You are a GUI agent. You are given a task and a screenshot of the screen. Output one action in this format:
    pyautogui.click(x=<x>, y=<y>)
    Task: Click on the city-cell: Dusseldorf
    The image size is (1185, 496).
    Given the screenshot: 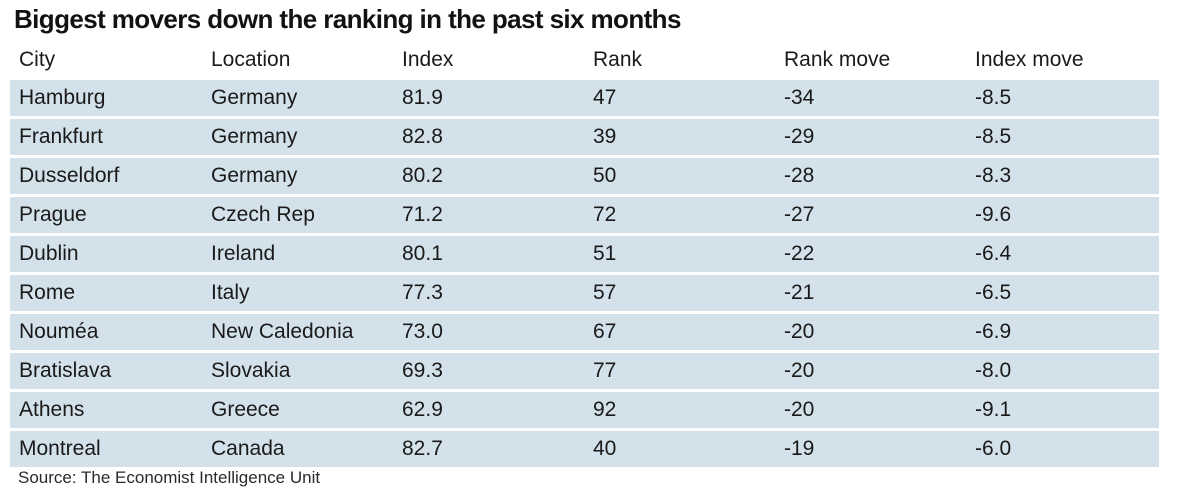 What is the action you would take?
    pyautogui.click(x=106, y=176)
    